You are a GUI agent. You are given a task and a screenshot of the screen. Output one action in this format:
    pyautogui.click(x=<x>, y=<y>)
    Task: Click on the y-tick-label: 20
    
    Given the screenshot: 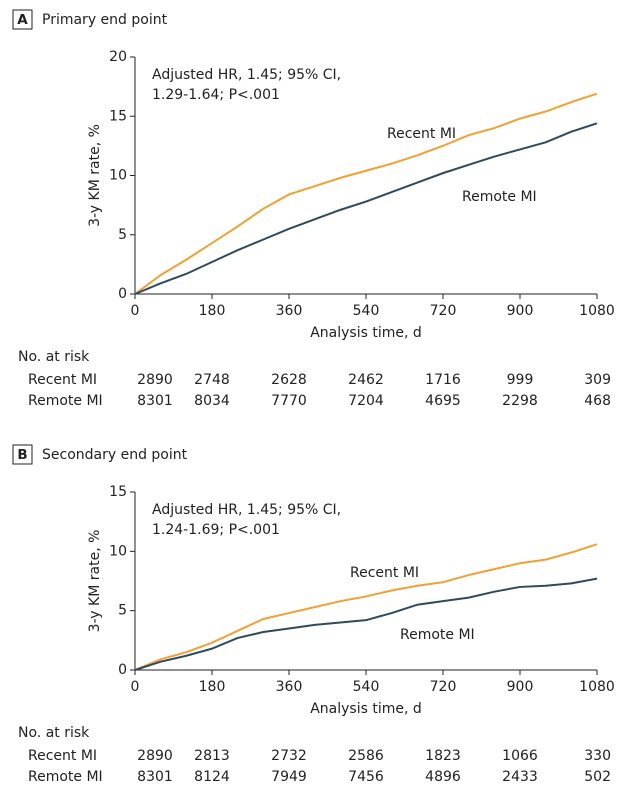 What is the action you would take?
    pyautogui.click(x=118, y=57)
    